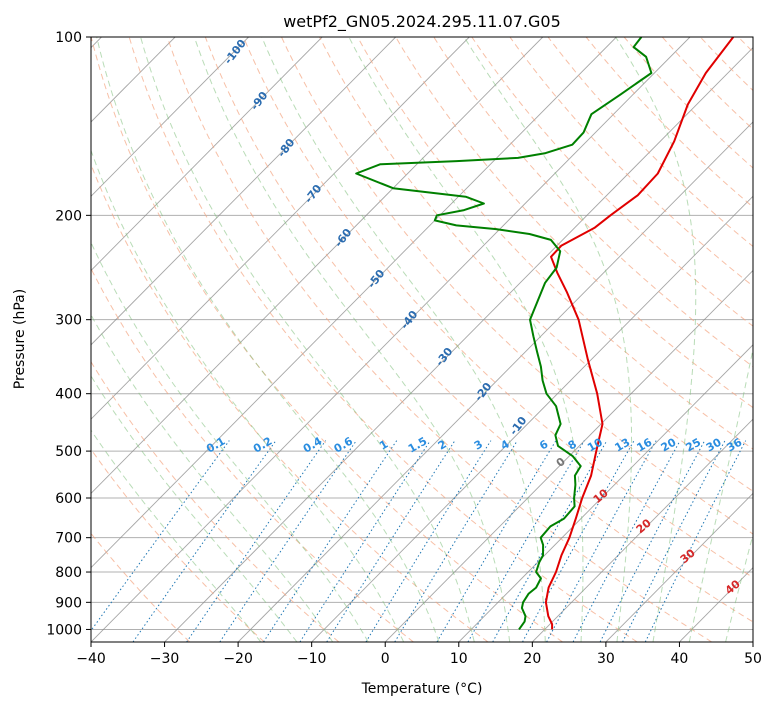 This screenshot has height=708, width=775. I want to click on x-axis-title: Temperature (°C), so click(422, 689).